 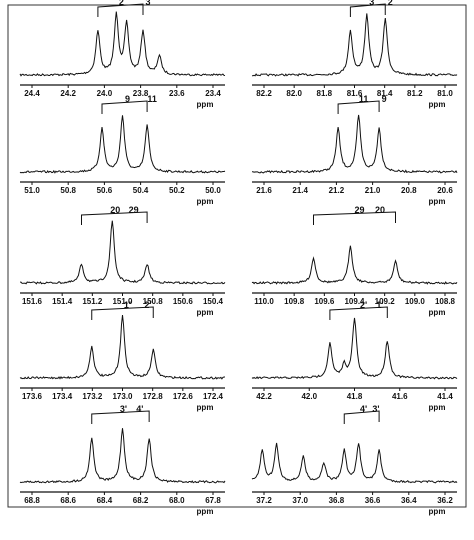 What do you see at coordinates (264, 396) in the screenshot?
I see `tick-label: 42.2` at bounding box center [264, 396].